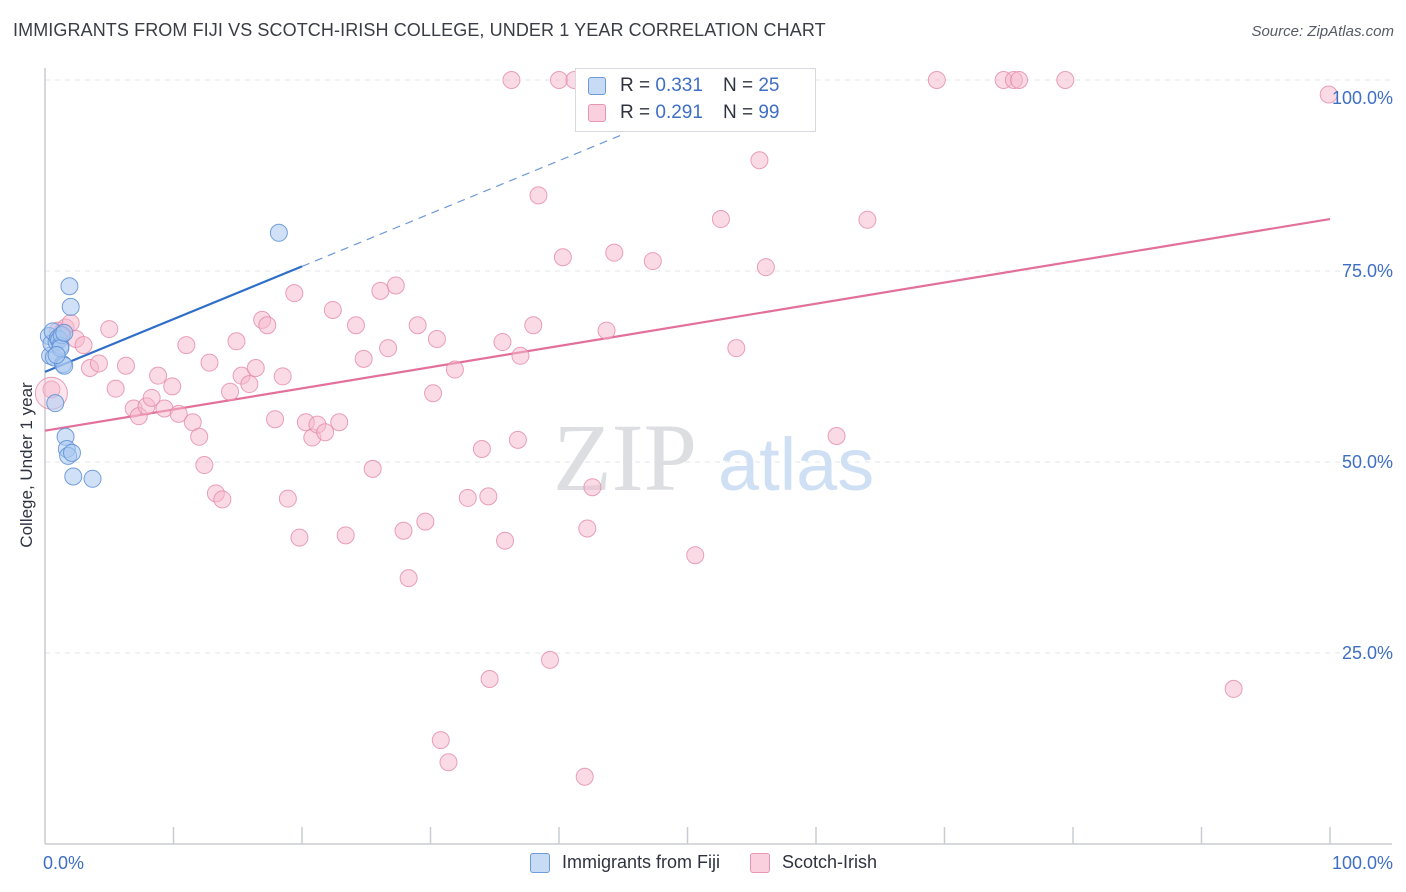 This screenshot has width=1406, height=892. I want to click on legend-row-fiji: R = 0.331 N = 25, so click(683, 86).